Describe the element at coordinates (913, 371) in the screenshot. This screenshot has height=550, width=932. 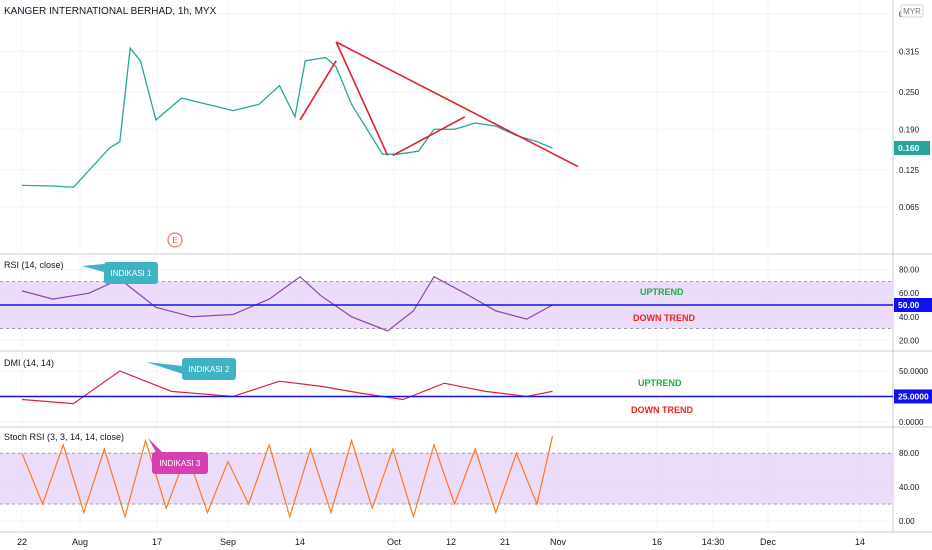
I see `y-tick-label: 50.0000` at that location.